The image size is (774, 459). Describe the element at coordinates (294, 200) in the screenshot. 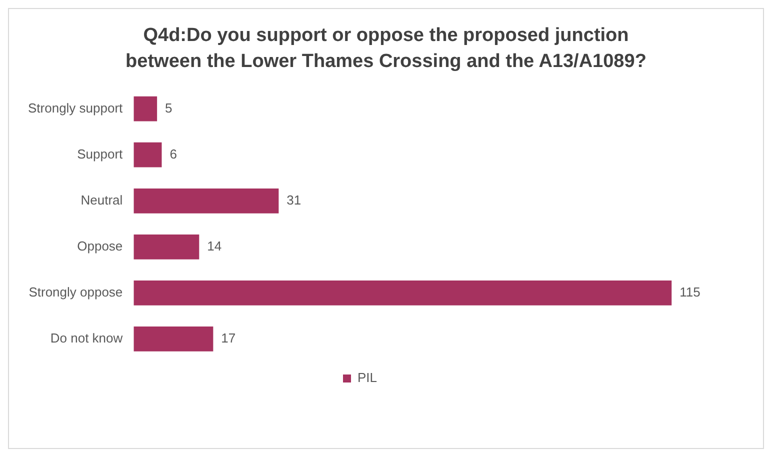

I see `data-label: 31` at that location.